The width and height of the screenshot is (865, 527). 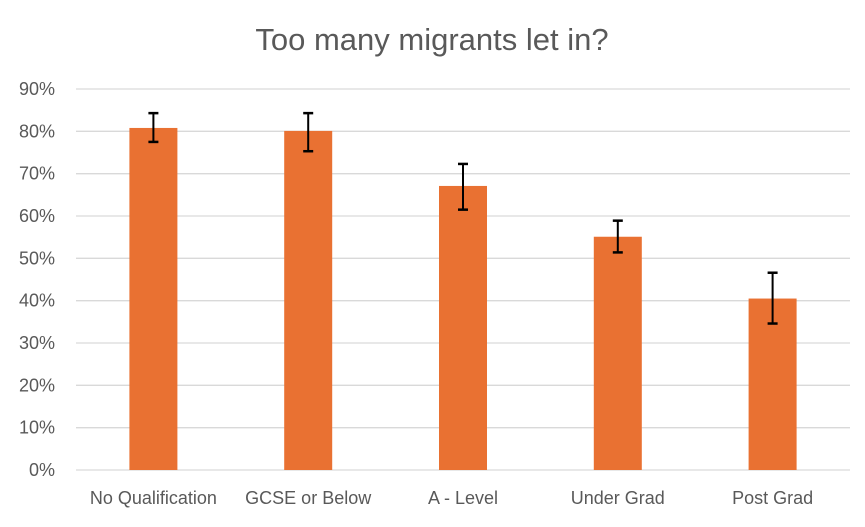 I want to click on x-tick-label: GCSE or Below, so click(x=308, y=498).